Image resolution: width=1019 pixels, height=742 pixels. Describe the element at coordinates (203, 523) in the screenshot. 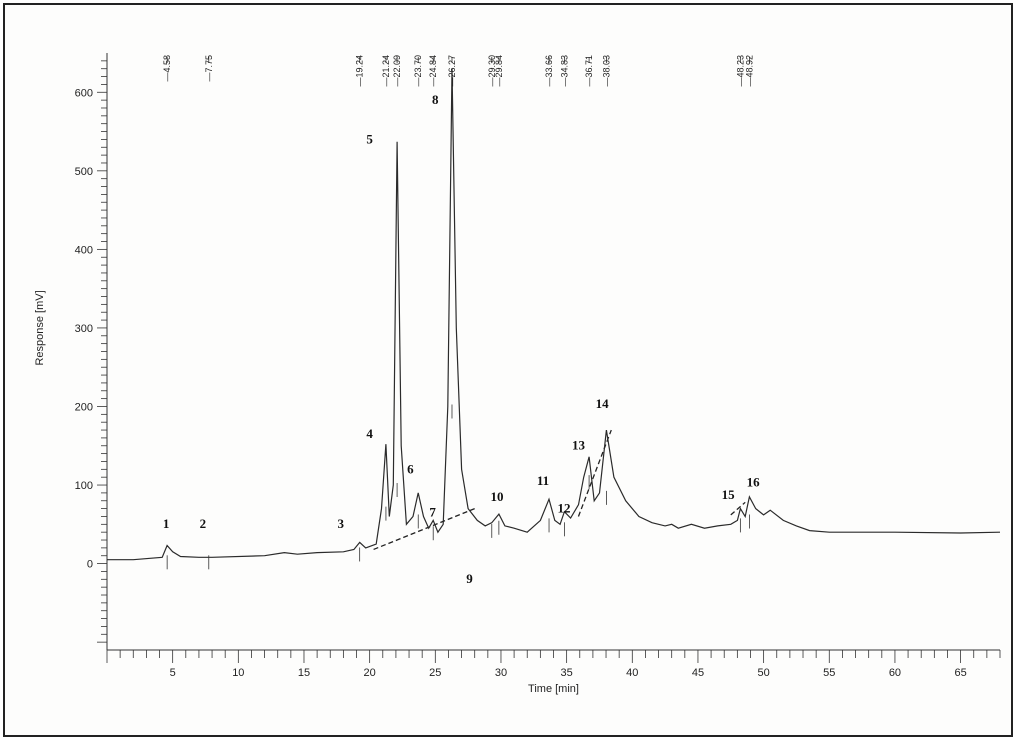

I see `peak-label: 2` at that location.